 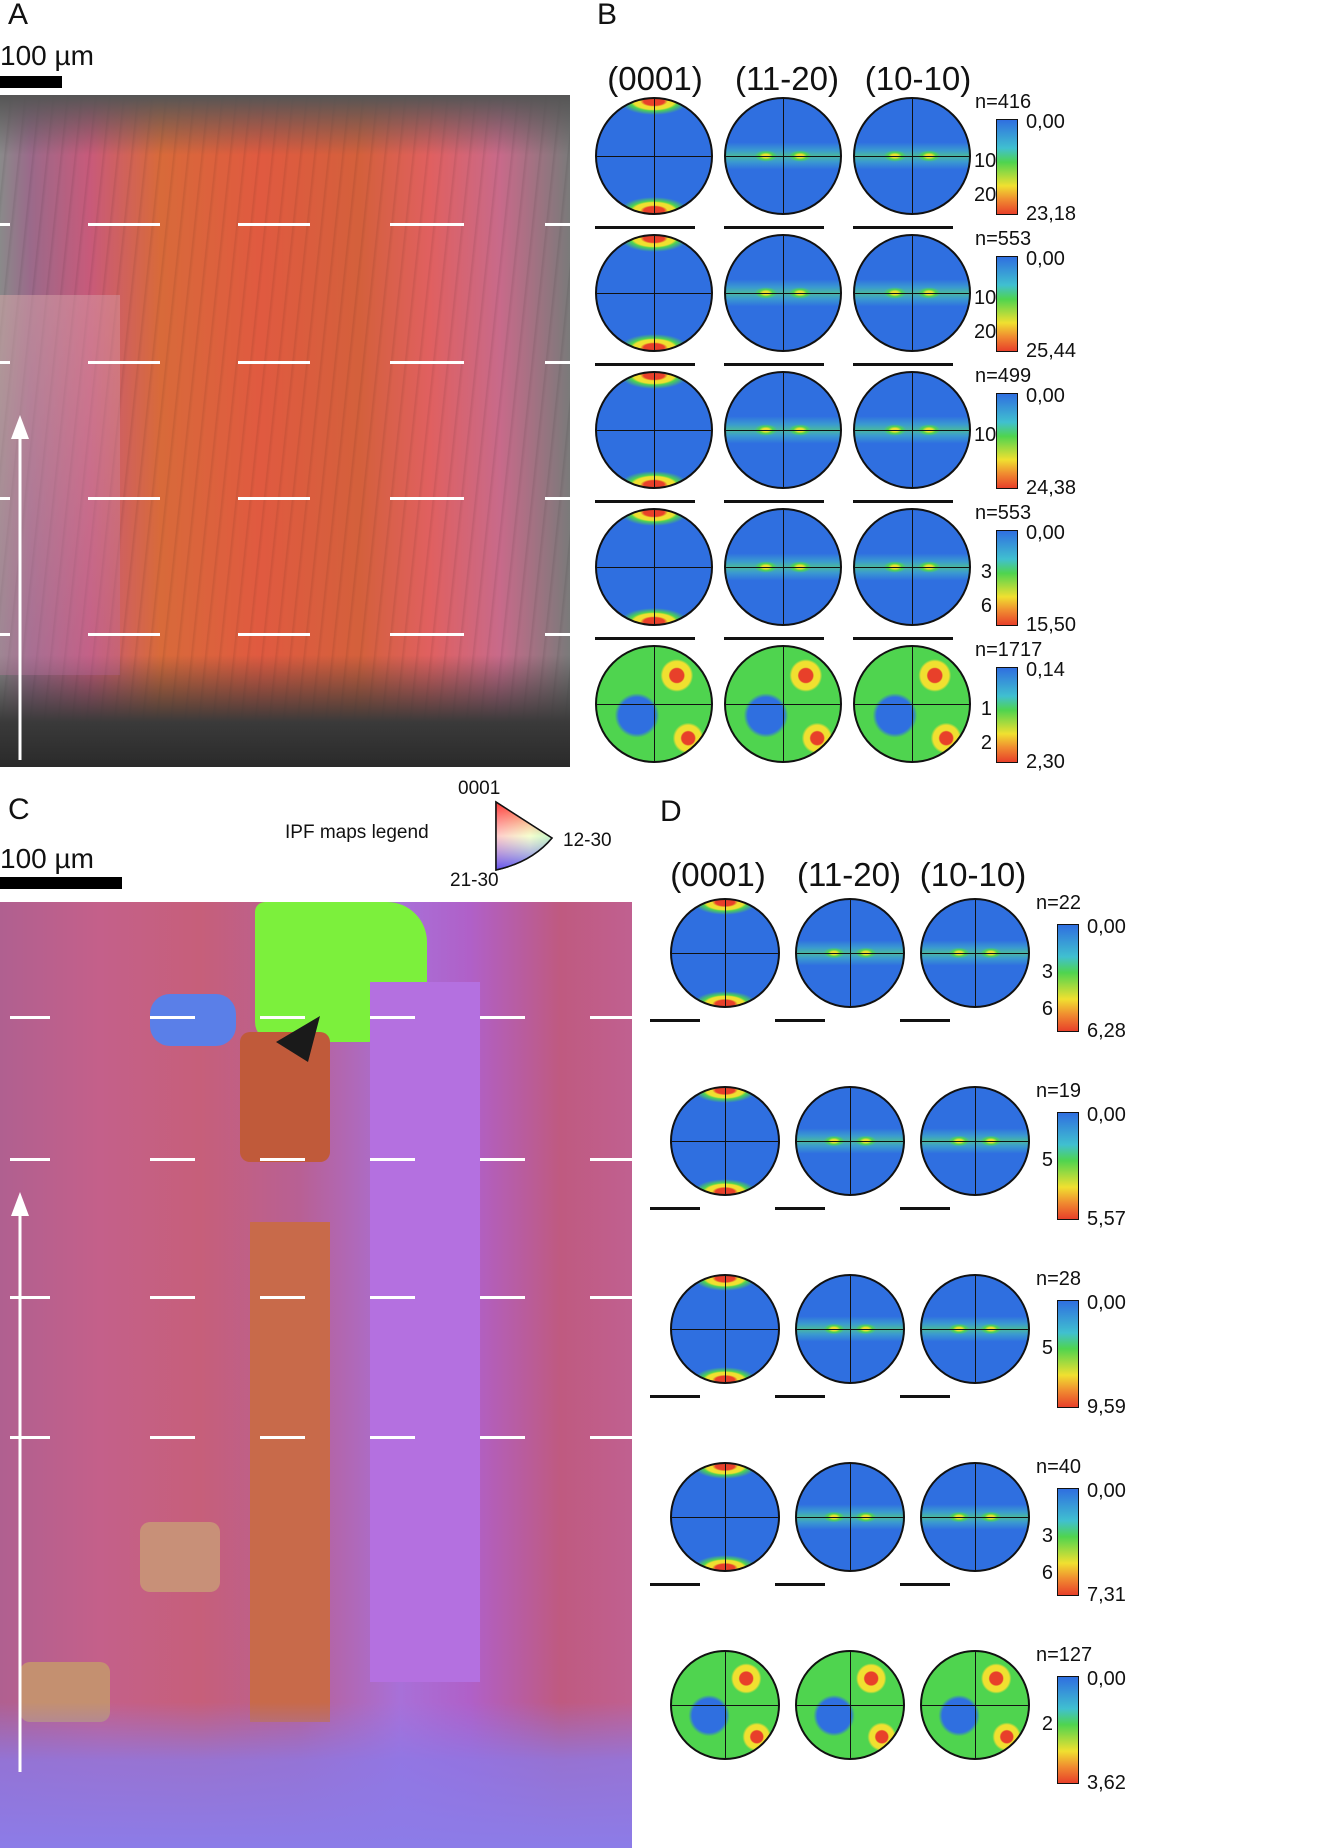 What do you see at coordinates (912, 430) in the screenshot?
I see `b-pole-figure-r3-m` at bounding box center [912, 430].